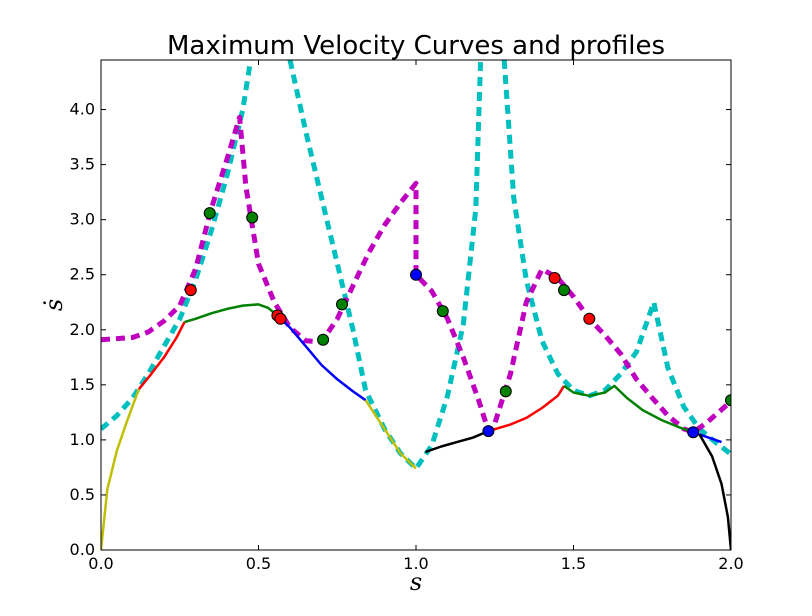 The height and width of the screenshot is (616, 812). I want to click on y-tick-label-0: 0.0, so click(82, 549).